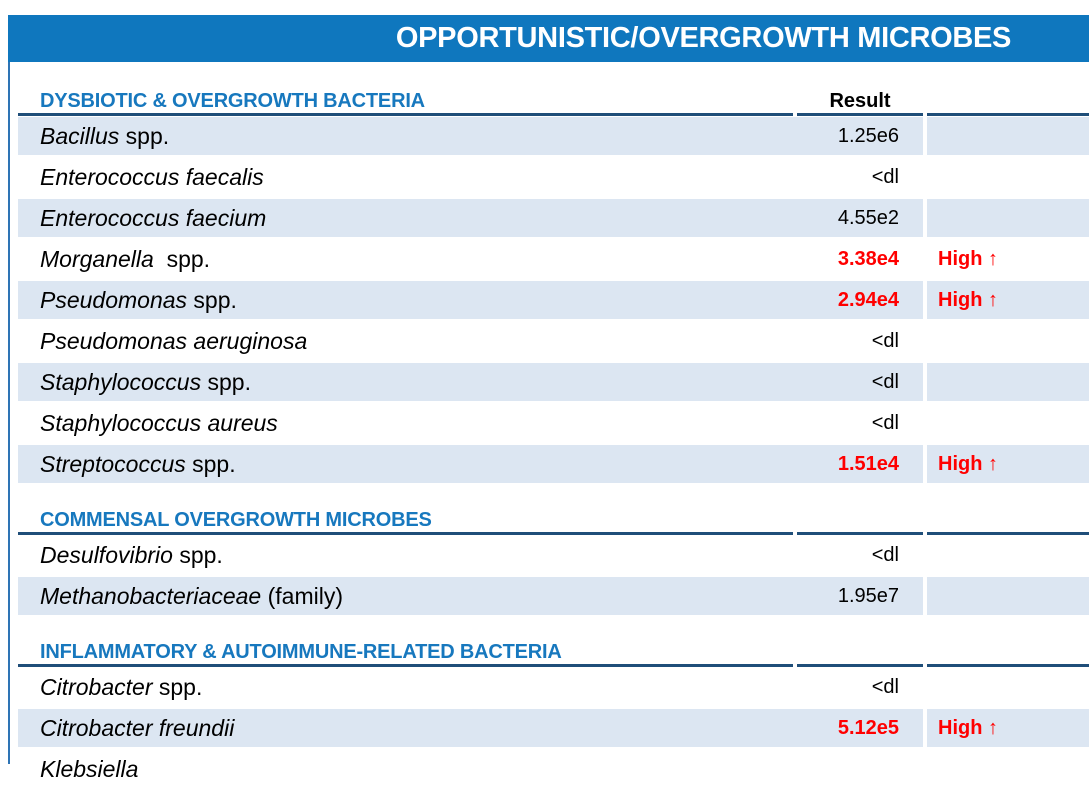 This screenshot has height=788, width=1089. I want to click on row-main-cell: Enterococcus faecium 4.55e2, so click(470, 218).